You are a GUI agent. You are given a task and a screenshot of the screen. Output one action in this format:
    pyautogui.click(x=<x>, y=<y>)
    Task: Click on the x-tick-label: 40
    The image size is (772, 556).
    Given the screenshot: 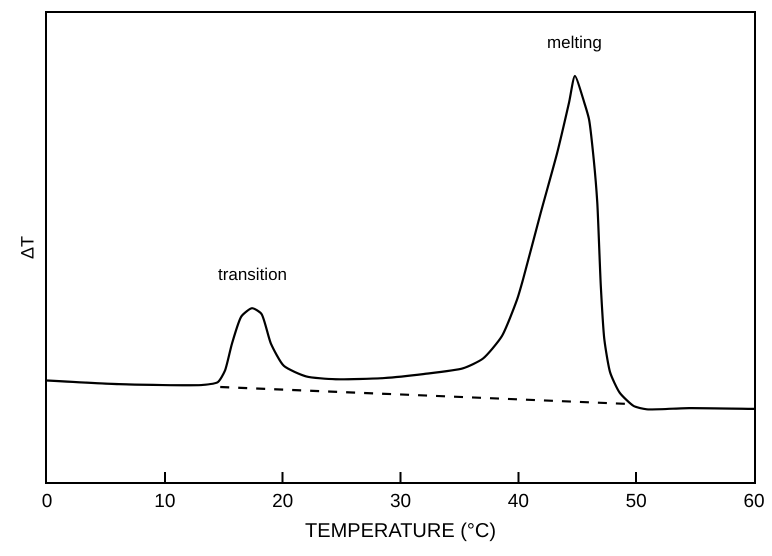 What is the action you would take?
    pyautogui.click(x=518, y=501)
    